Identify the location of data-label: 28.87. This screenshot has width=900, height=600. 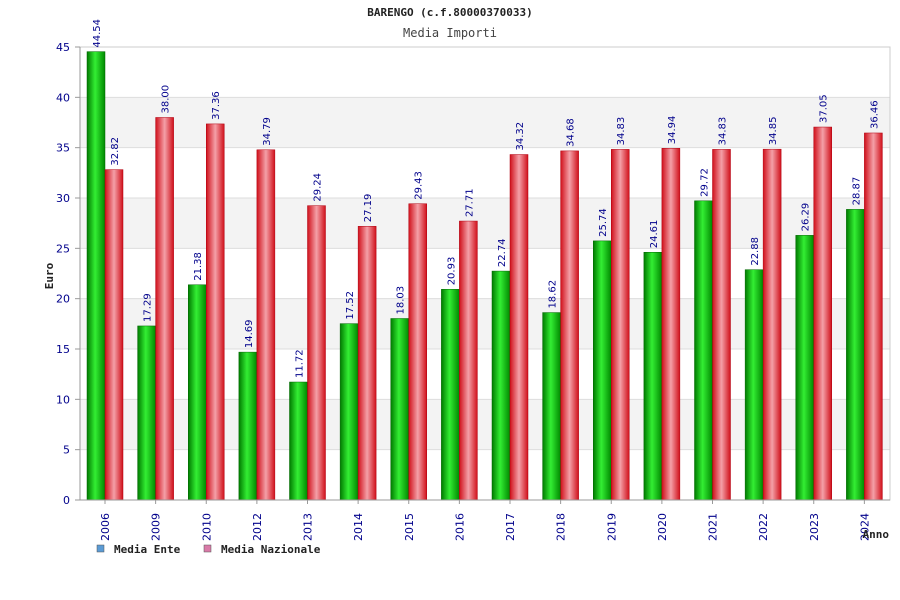
(856, 191).